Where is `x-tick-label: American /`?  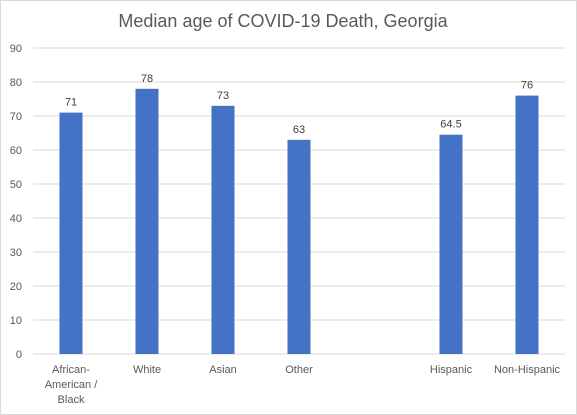
x-tick-label: American / is located at coordinates (72, 385).